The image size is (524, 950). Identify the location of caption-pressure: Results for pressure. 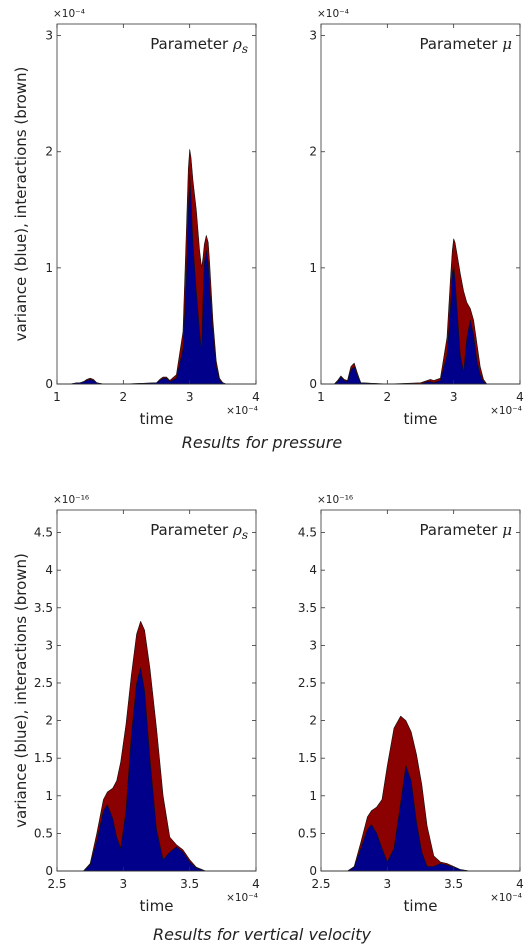
(262, 442).